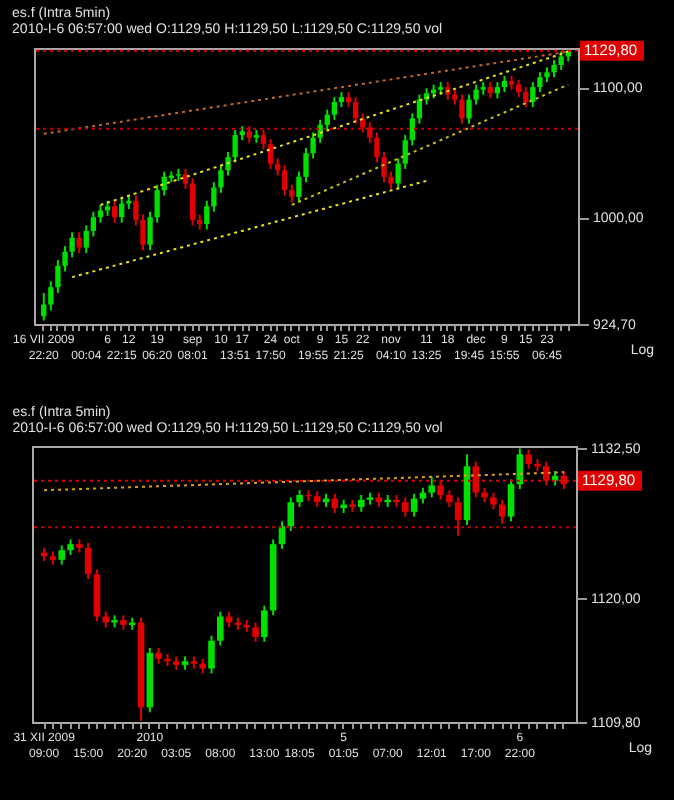 This screenshot has height=800, width=674. Describe the element at coordinates (114, 621) in the screenshot. I see `candlestick` at that location.